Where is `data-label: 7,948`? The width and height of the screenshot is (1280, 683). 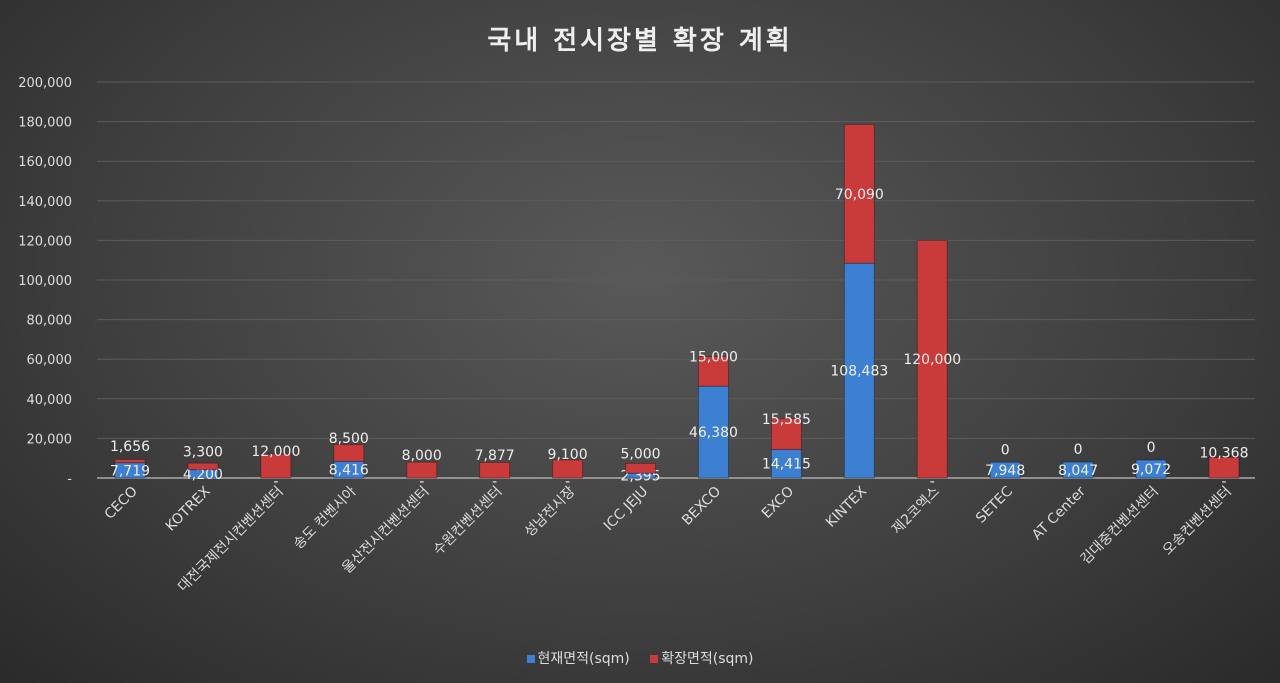 data-label: 7,948 is located at coordinates (1005, 471).